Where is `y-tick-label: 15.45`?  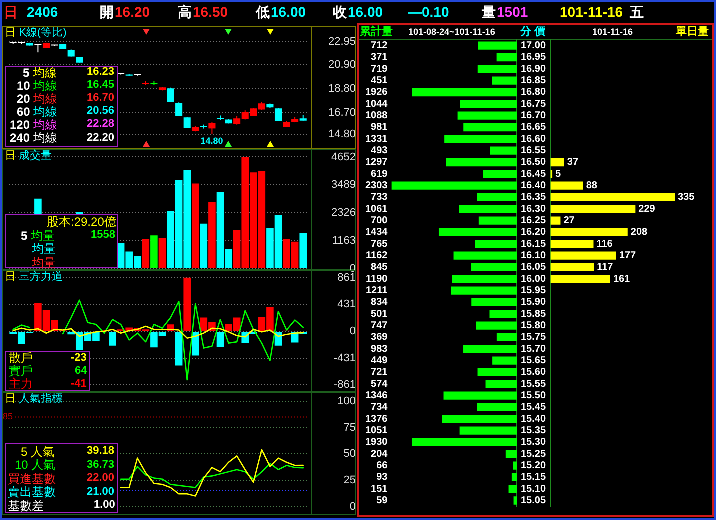
y-tick-label: 15.45 is located at coordinates (533, 408).